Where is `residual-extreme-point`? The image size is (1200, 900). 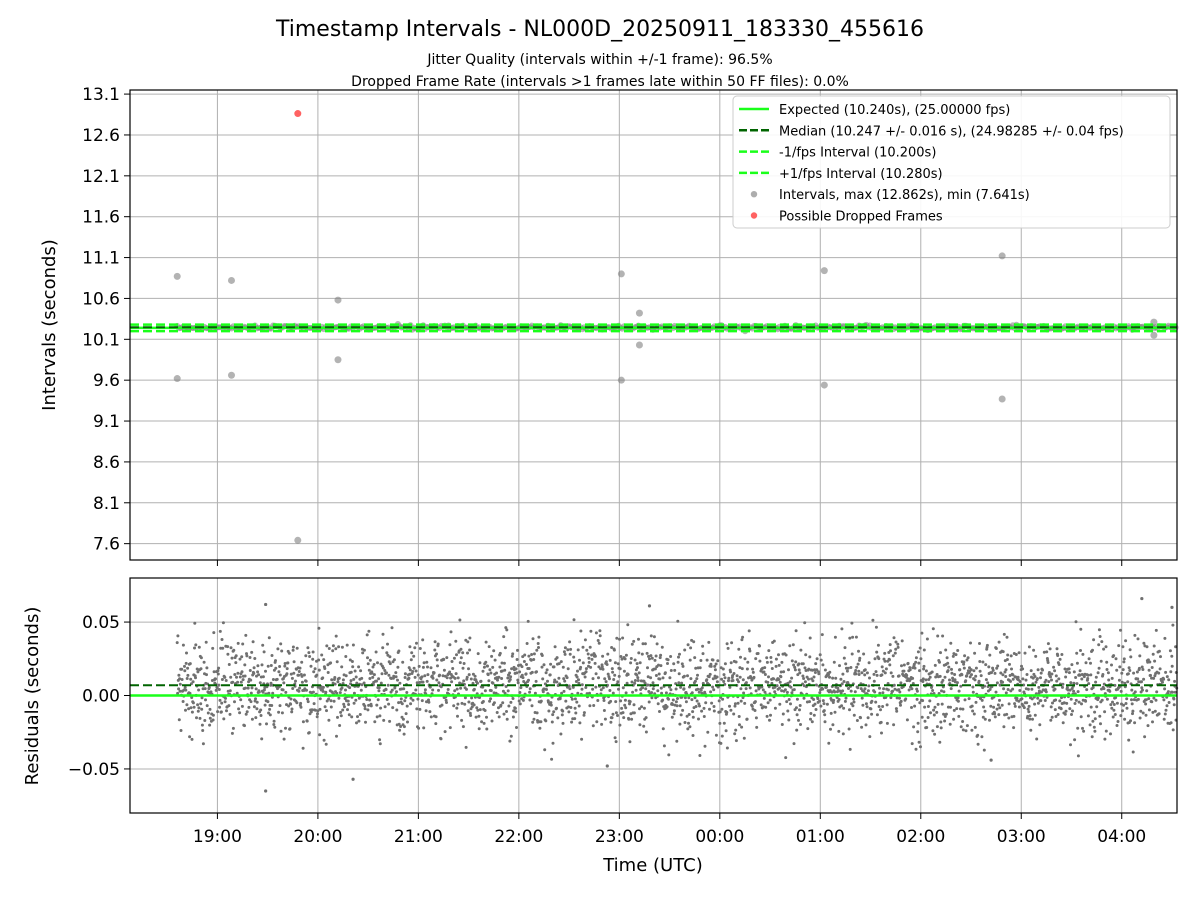 residual-extreme-point is located at coordinates (266, 791).